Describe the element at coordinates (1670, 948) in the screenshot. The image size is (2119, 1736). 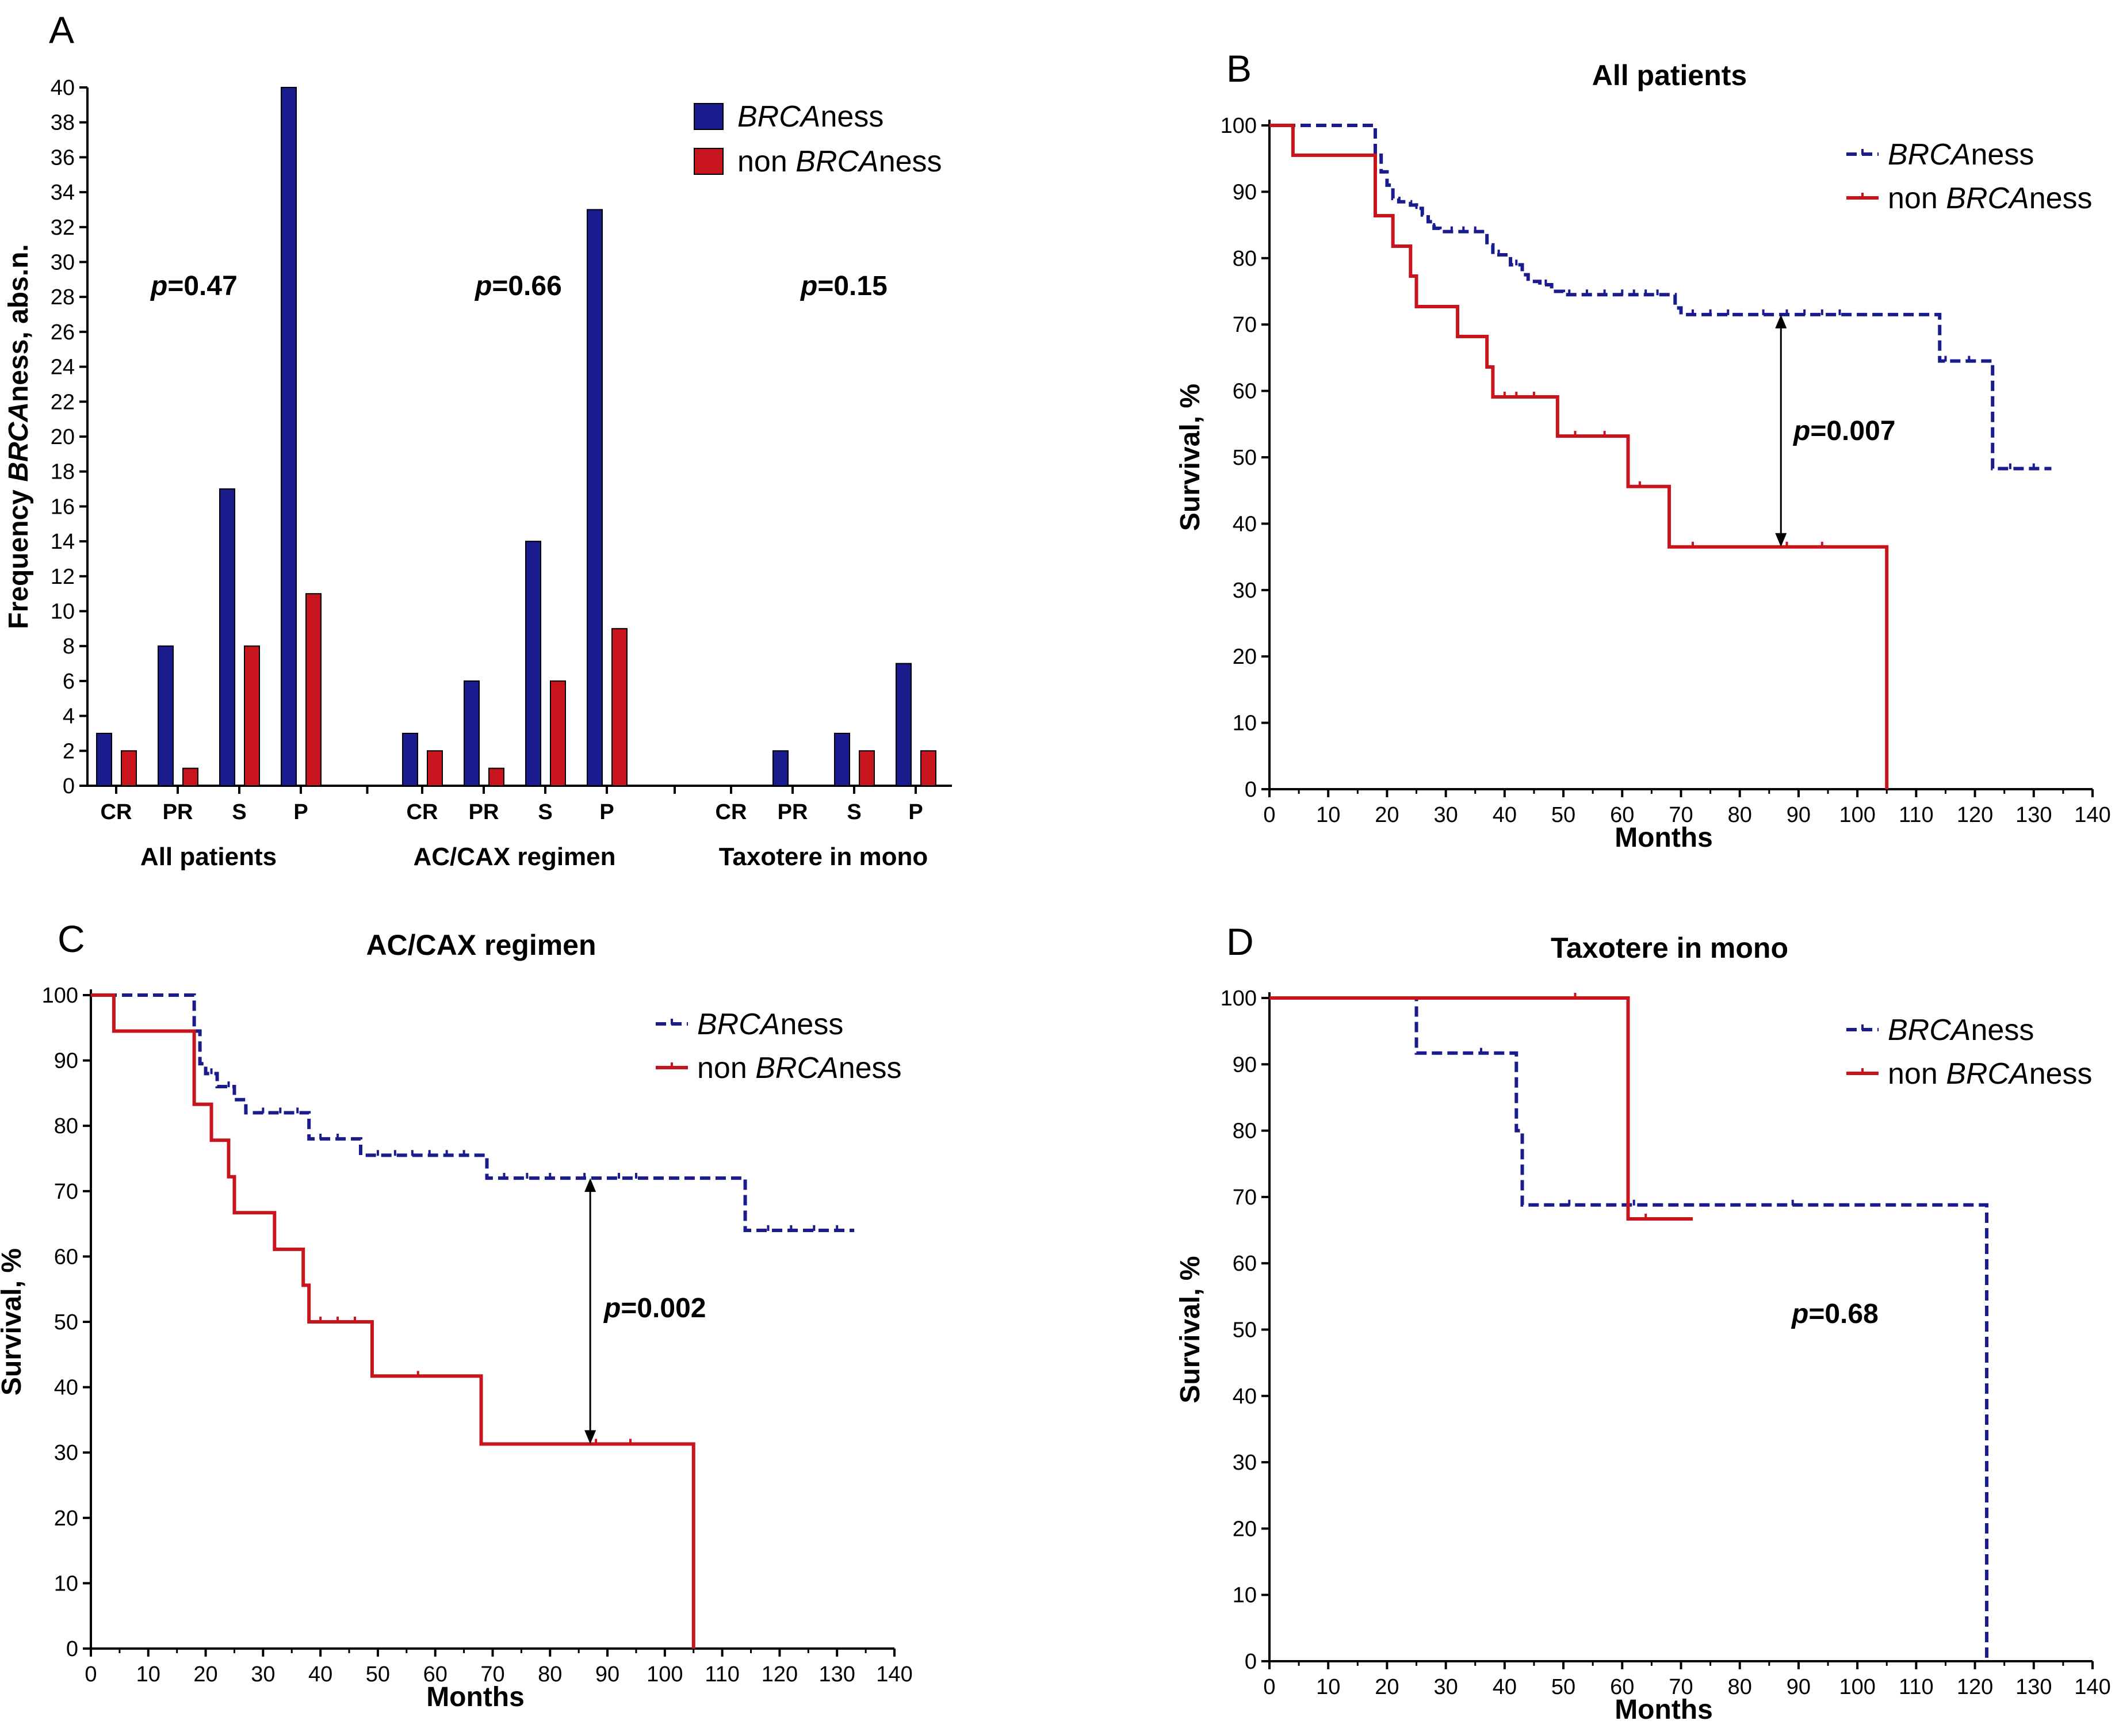
I see `panel-d-title: Taxotere in mono` at that location.